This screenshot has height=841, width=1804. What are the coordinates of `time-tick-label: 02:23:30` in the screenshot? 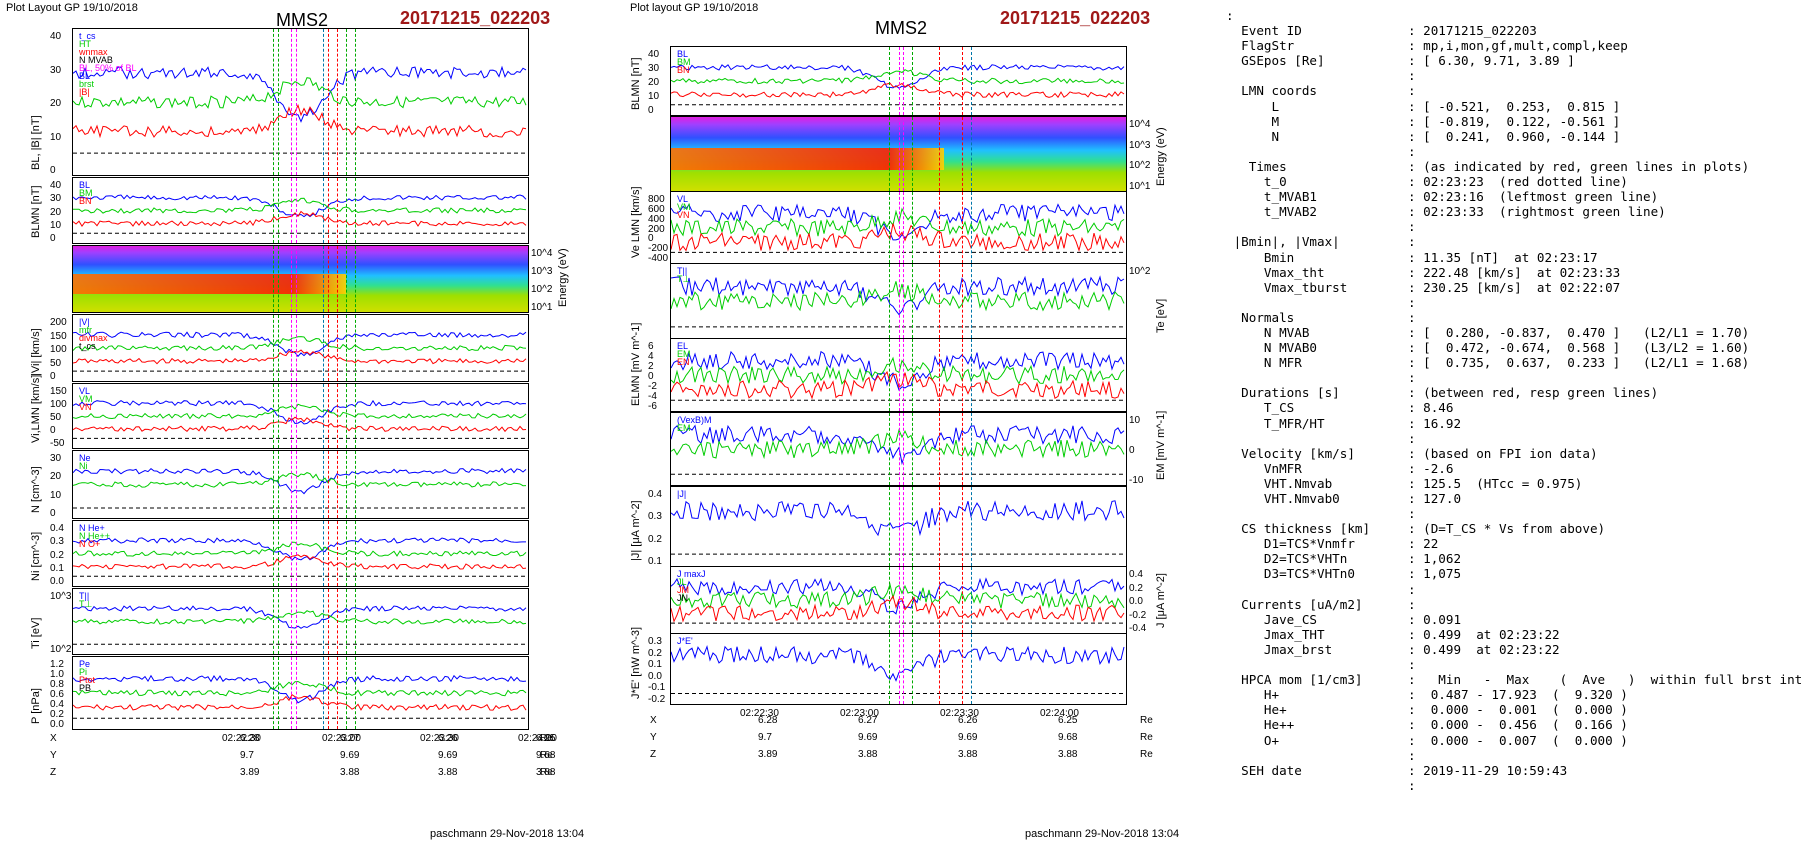 It's located at (439, 738).